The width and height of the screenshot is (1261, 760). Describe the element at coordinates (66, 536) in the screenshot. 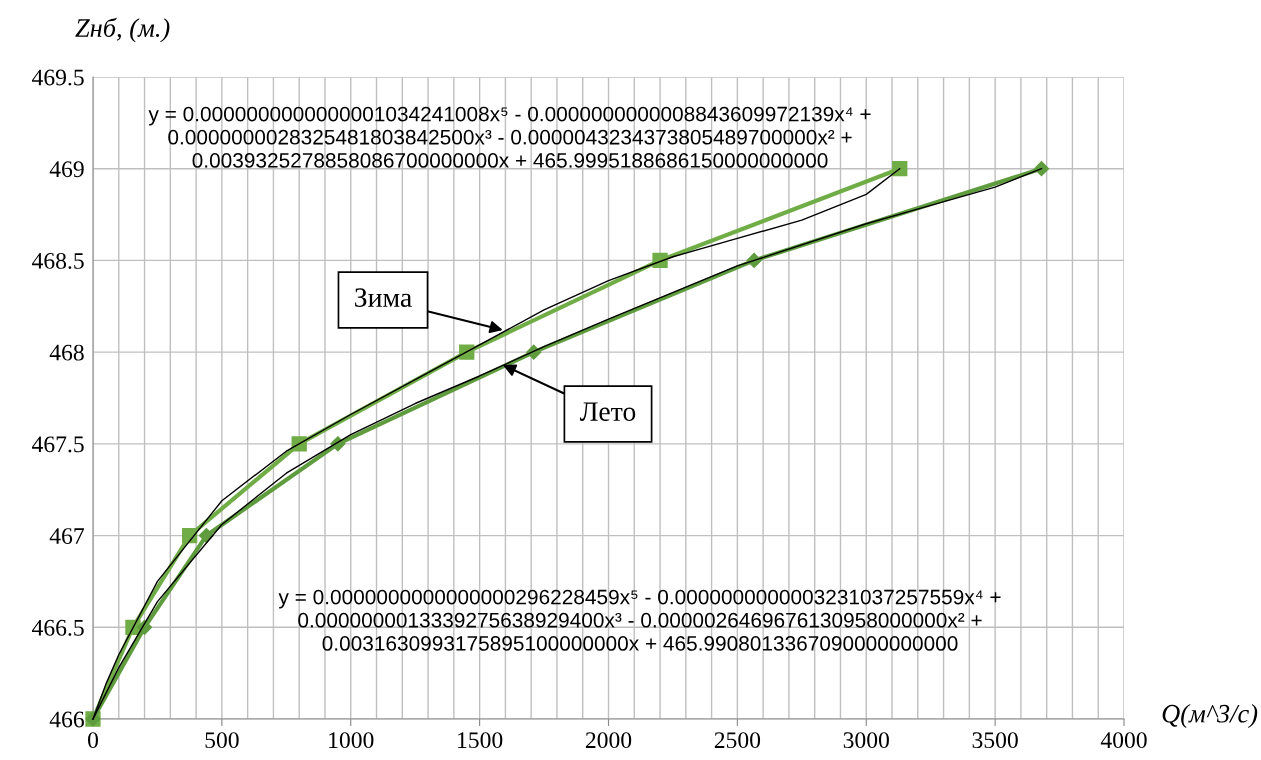

I see `y-tick-label: 467` at that location.